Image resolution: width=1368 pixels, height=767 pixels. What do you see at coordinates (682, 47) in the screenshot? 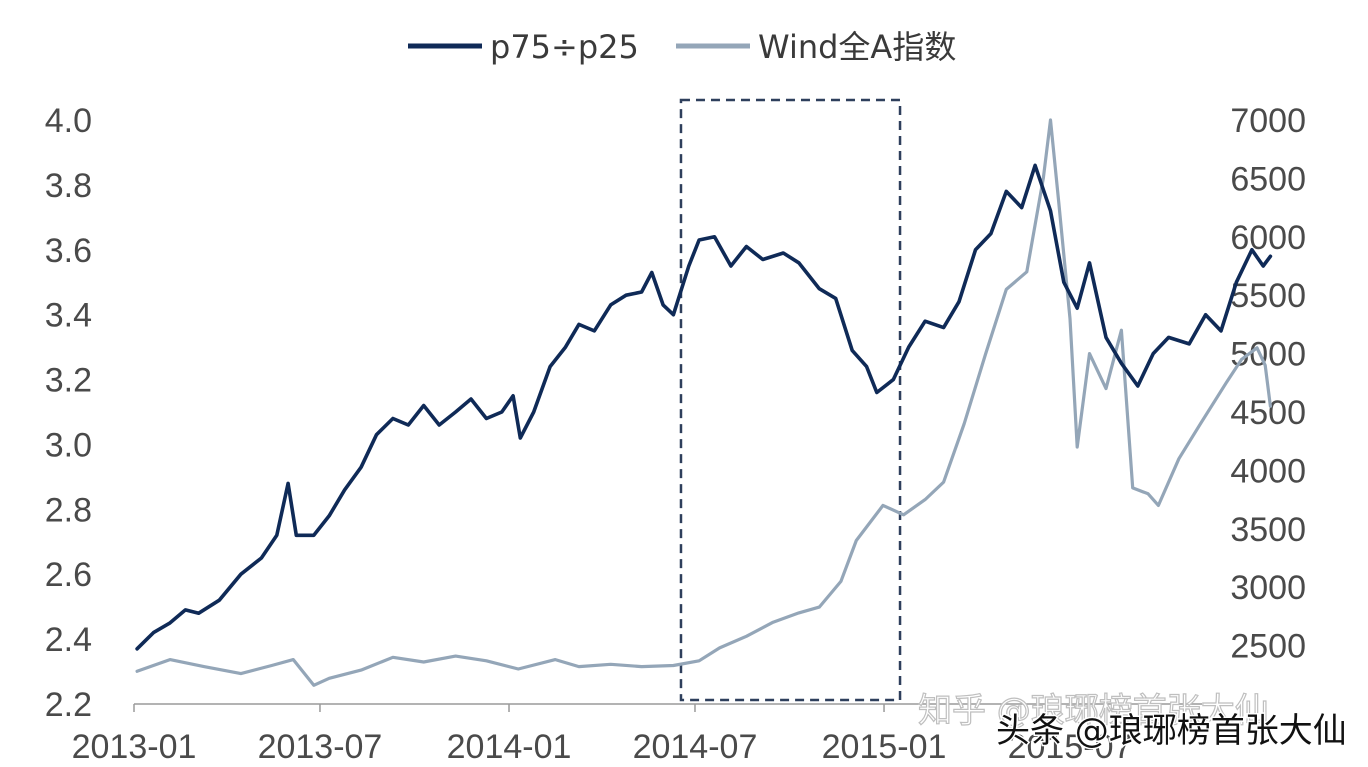
I see `chart-legend: p75÷p25 Wind全A指数` at bounding box center [682, 47].